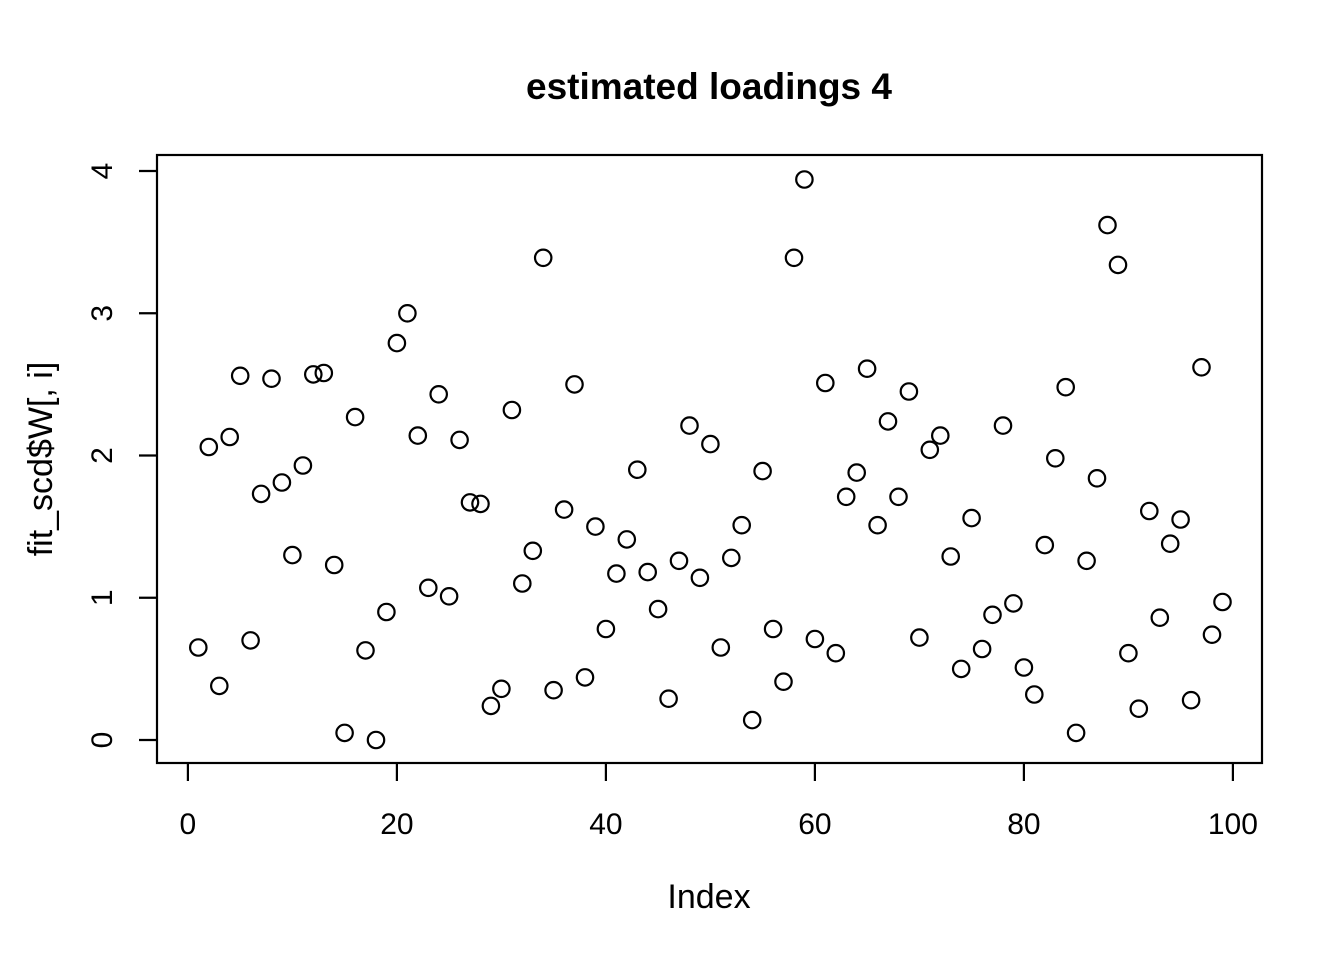  Describe the element at coordinates (1233, 824) in the screenshot. I see `x-tick-label: 100` at that location.